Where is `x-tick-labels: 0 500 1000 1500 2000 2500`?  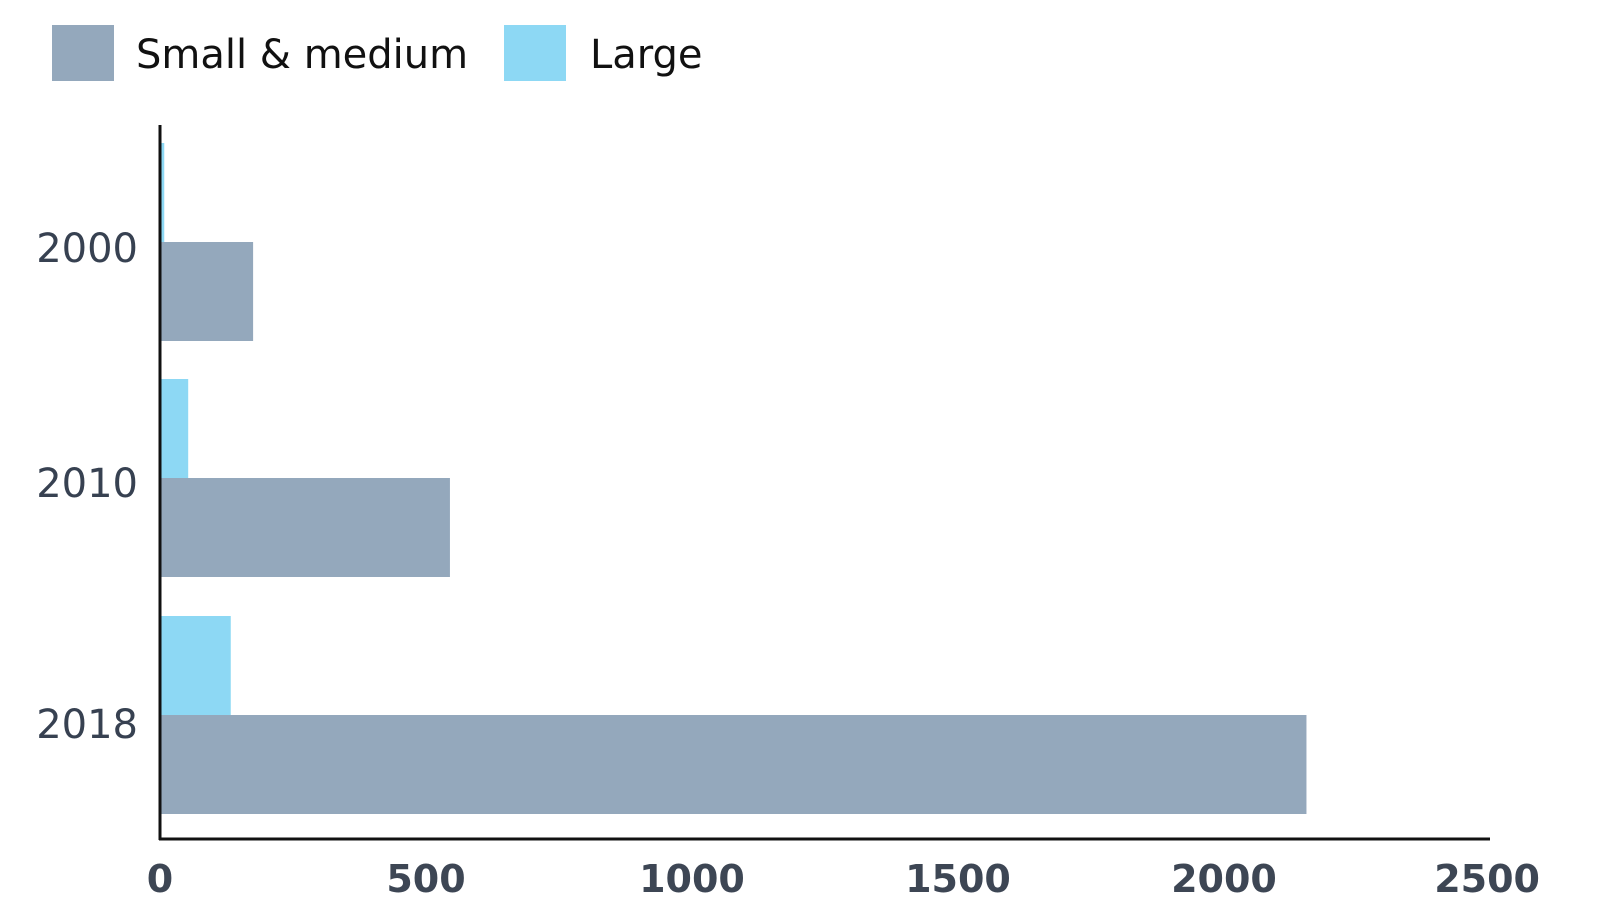
x-tick-labels: 0 500 1000 1500 2000 2500 is located at coordinates (843, 879).